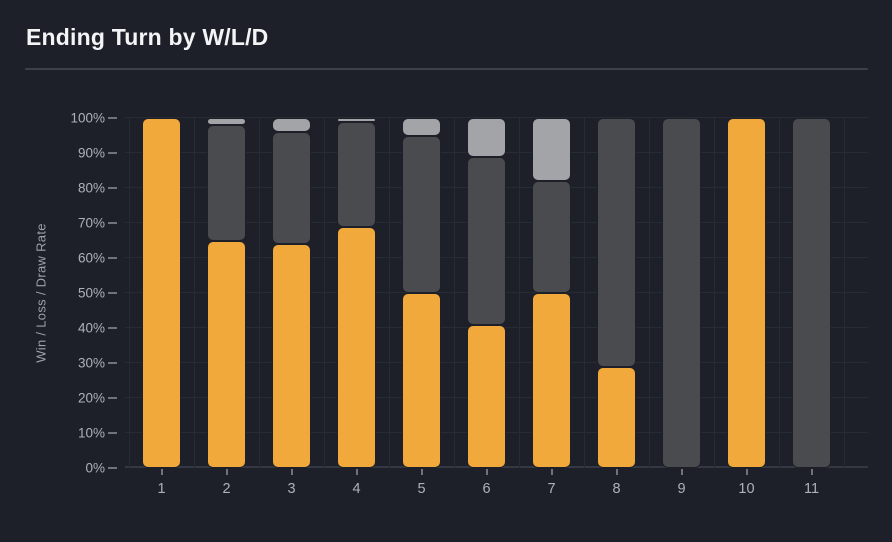  Describe the element at coordinates (91, 188) in the screenshot. I see `y-tick-label: 80%` at that location.